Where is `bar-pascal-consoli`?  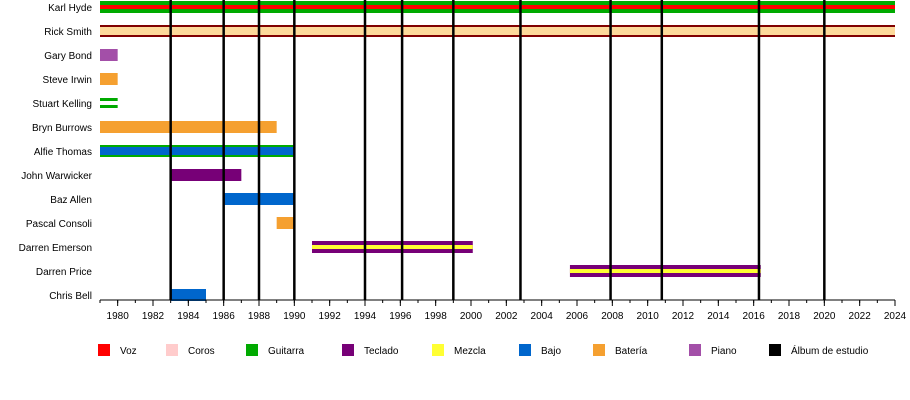
bar-pascal-consoli is located at coordinates (285, 223).